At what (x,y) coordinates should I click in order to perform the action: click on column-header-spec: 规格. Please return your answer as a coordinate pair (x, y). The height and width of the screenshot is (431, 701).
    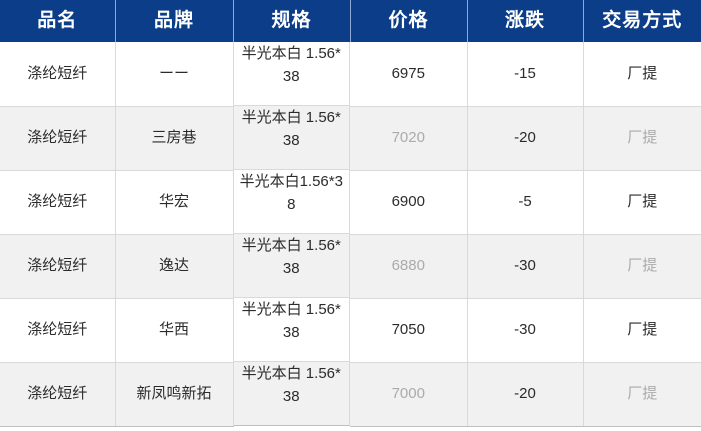
    Looking at the image, I should click on (292, 21).